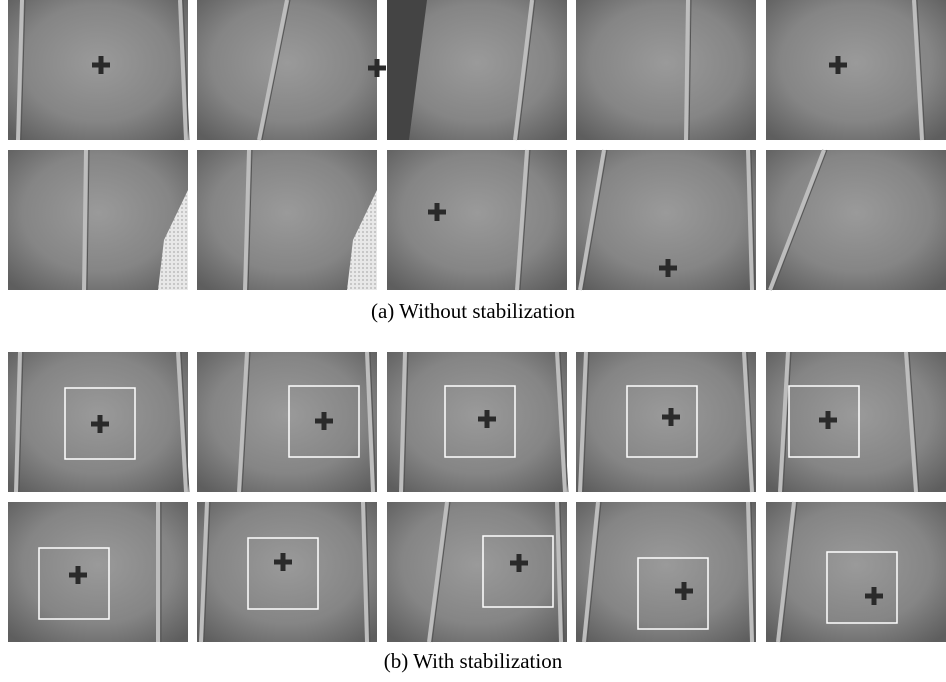 Image resolution: width=946 pixels, height=682 pixels. Describe the element at coordinates (473, 661) in the screenshot. I see `caption: (b) With stabilization` at that location.